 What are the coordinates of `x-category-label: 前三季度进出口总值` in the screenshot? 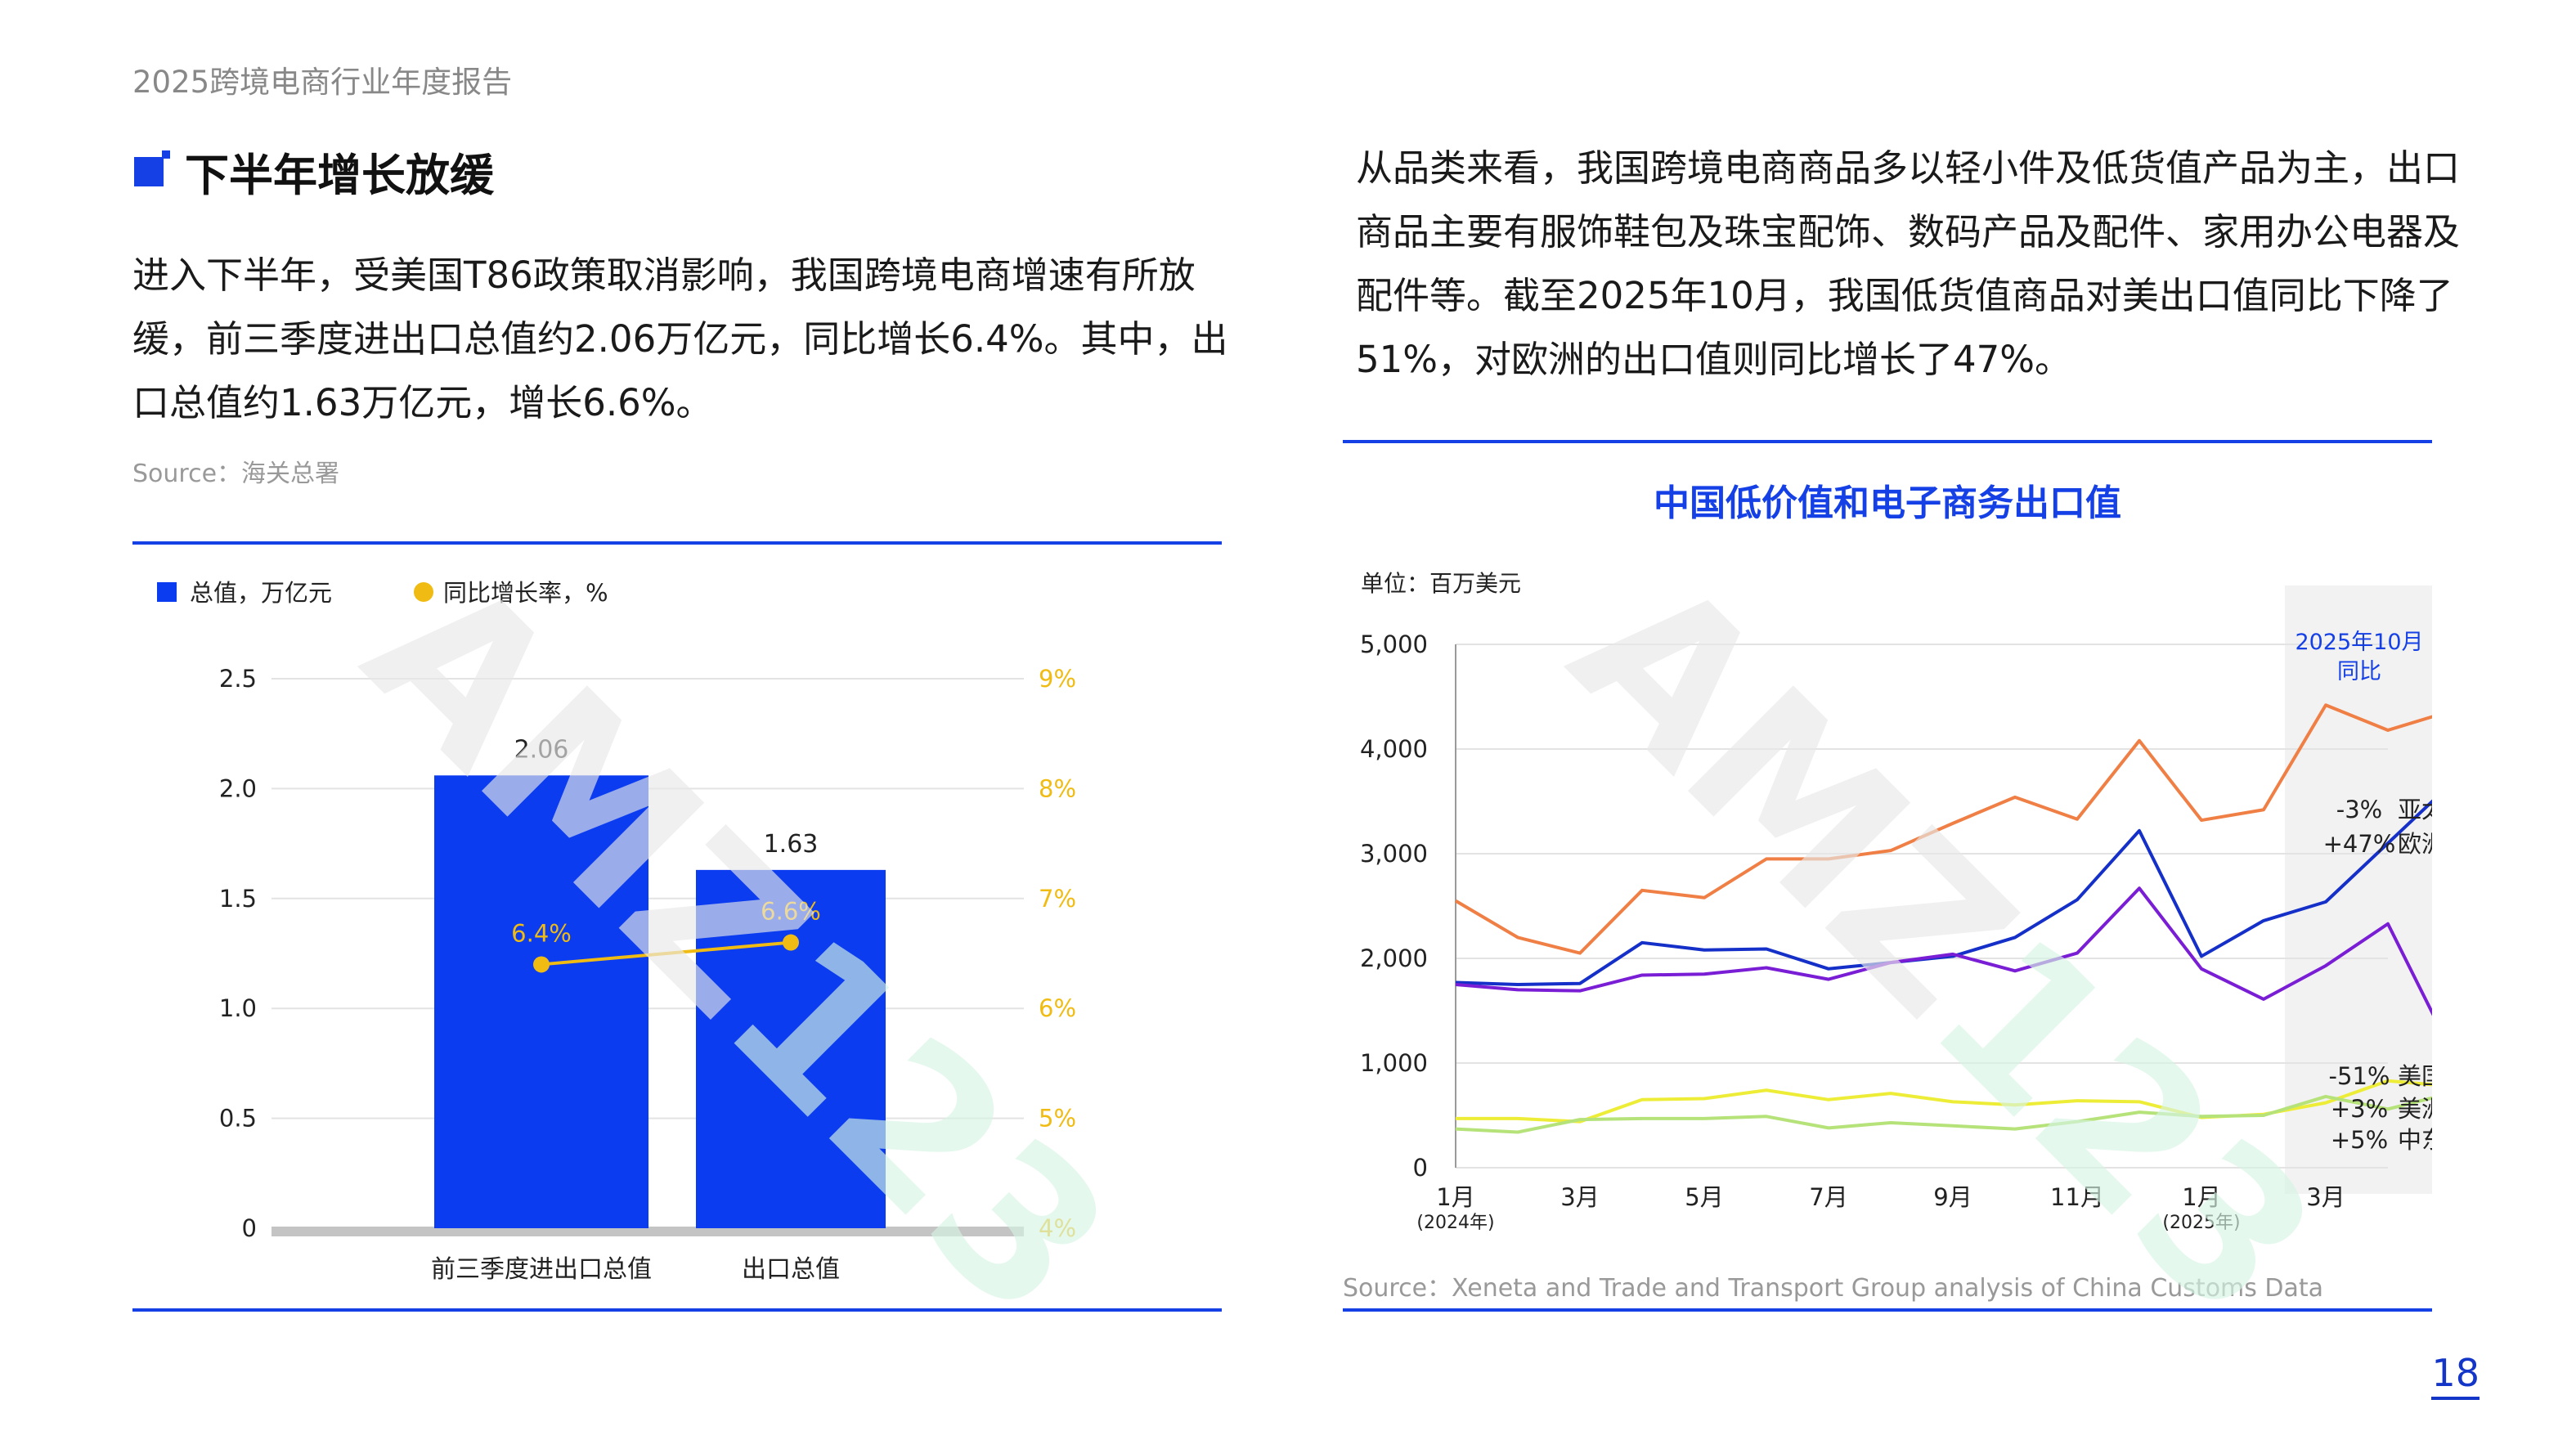 It's located at (541, 1269).